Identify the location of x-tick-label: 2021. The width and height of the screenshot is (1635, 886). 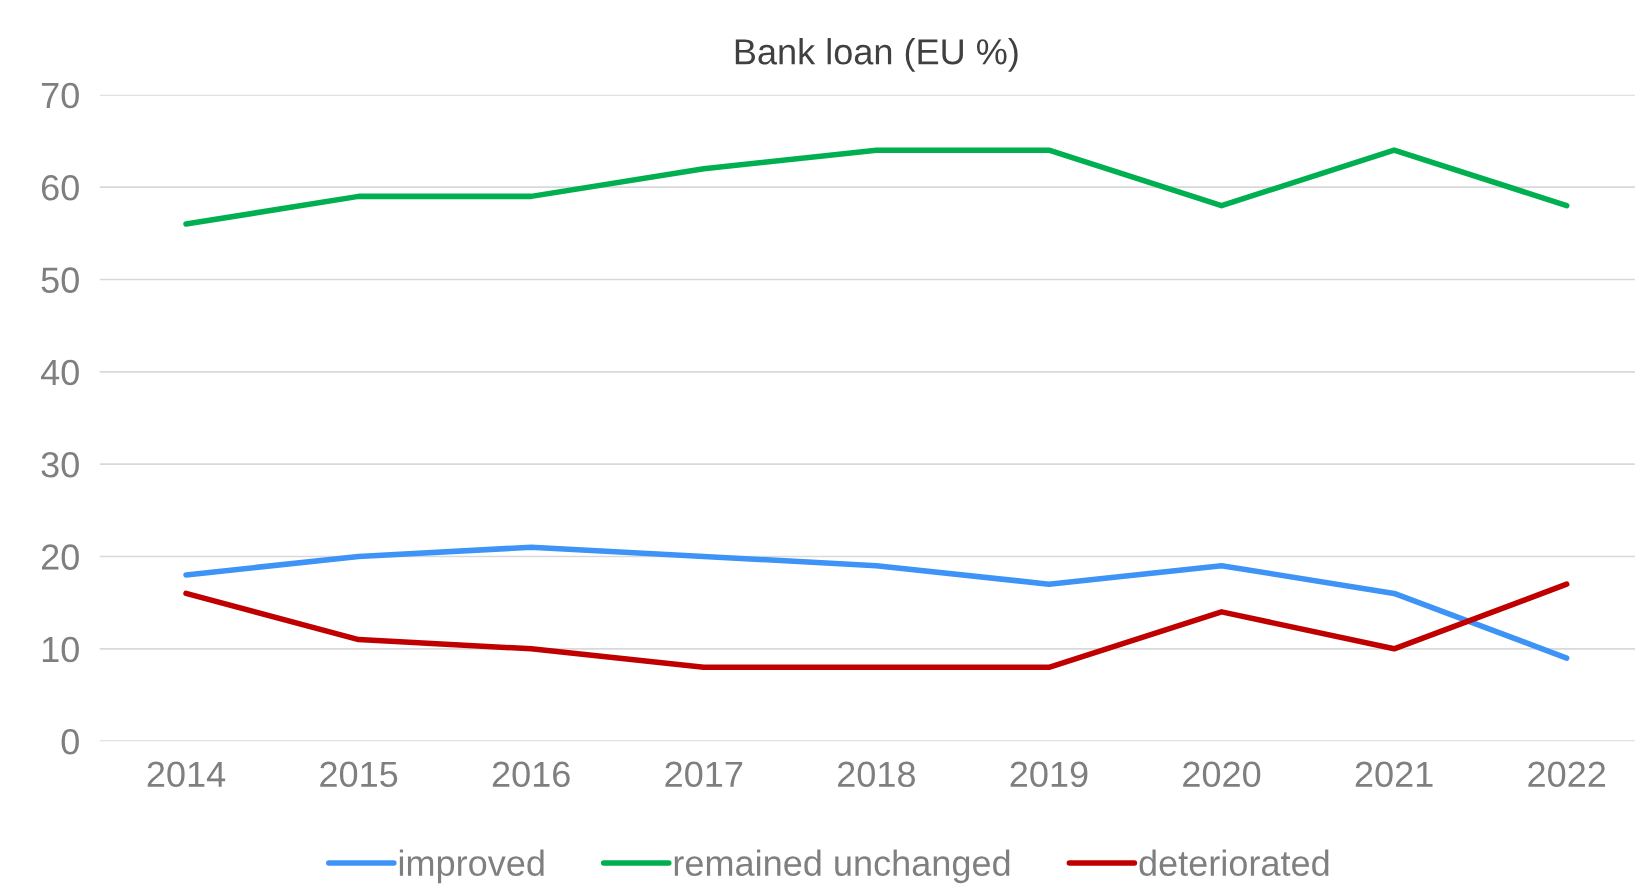
(1394, 774).